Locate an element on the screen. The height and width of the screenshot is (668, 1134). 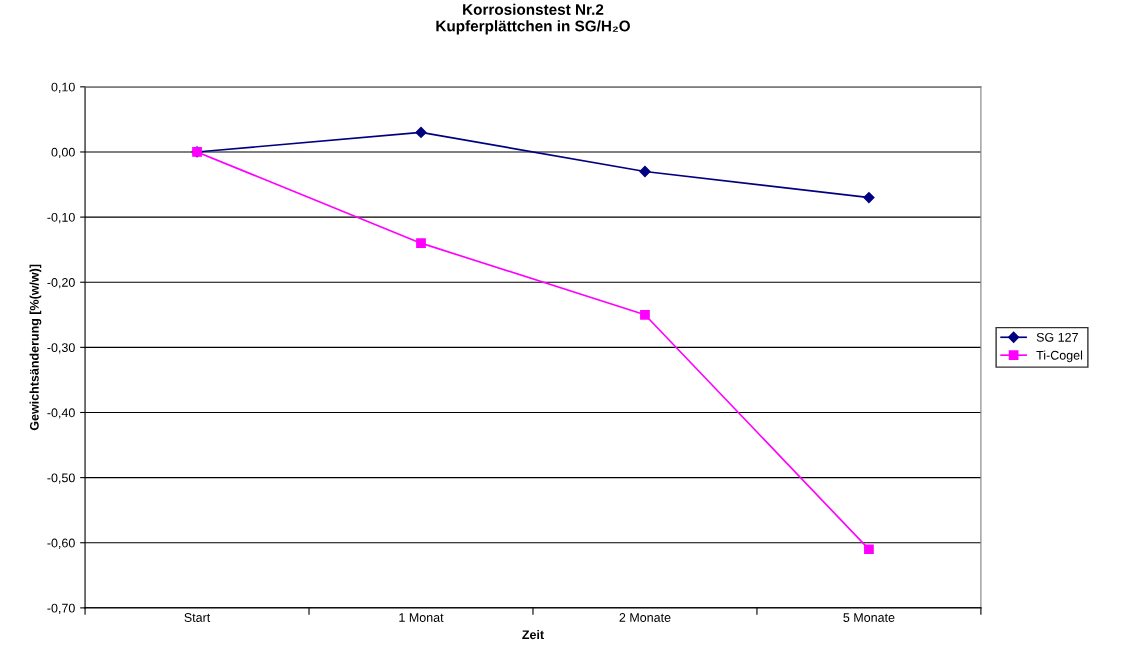
legend-label: SG 127 is located at coordinates (1057, 337).